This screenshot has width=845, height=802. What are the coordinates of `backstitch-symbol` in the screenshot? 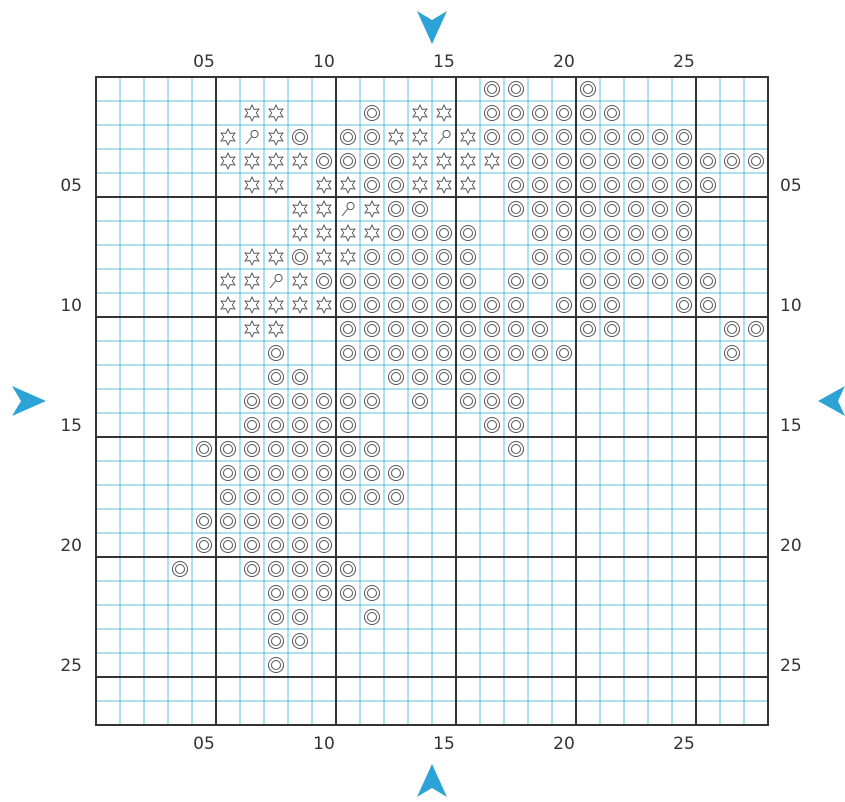 It's located at (444, 137).